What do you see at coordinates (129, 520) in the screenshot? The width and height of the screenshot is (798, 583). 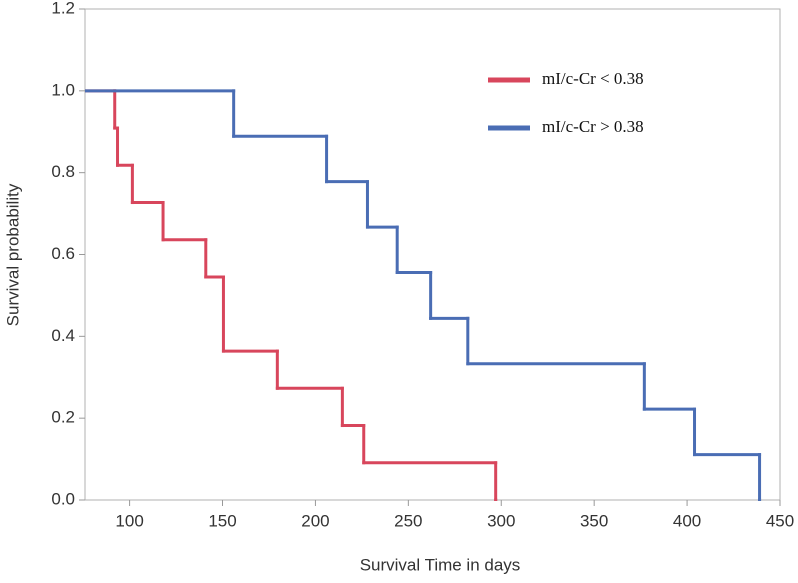 I see `x-tick-label: 100` at bounding box center [129, 520].